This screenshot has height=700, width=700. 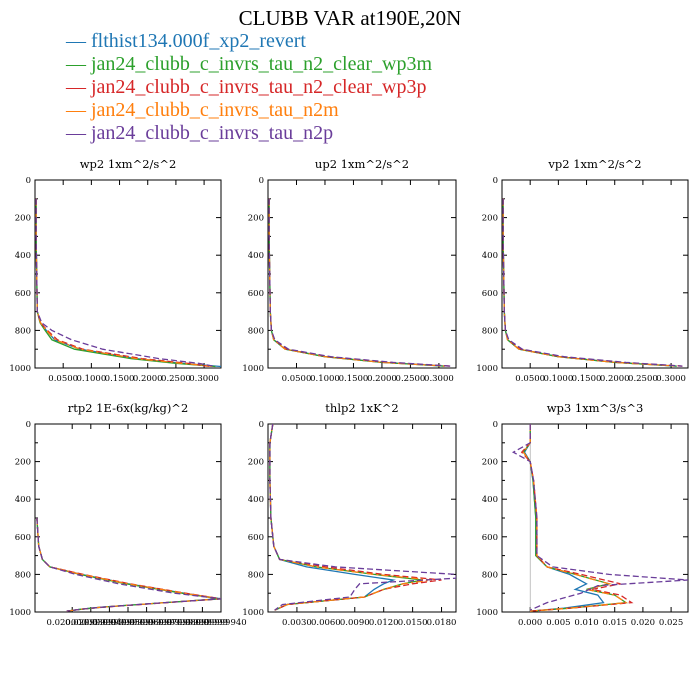 What do you see at coordinates (215, 110) in the screenshot?
I see `legend-label: jan24_clubb_c_invrs_tau_n2m` at bounding box center [215, 110].